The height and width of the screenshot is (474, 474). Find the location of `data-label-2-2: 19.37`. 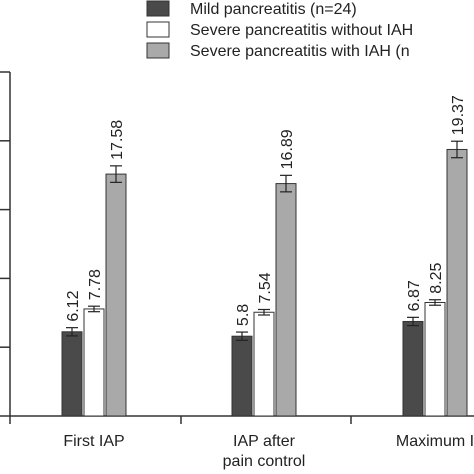

data-label-2-2: 19.37 is located at coordinates (458, 115).